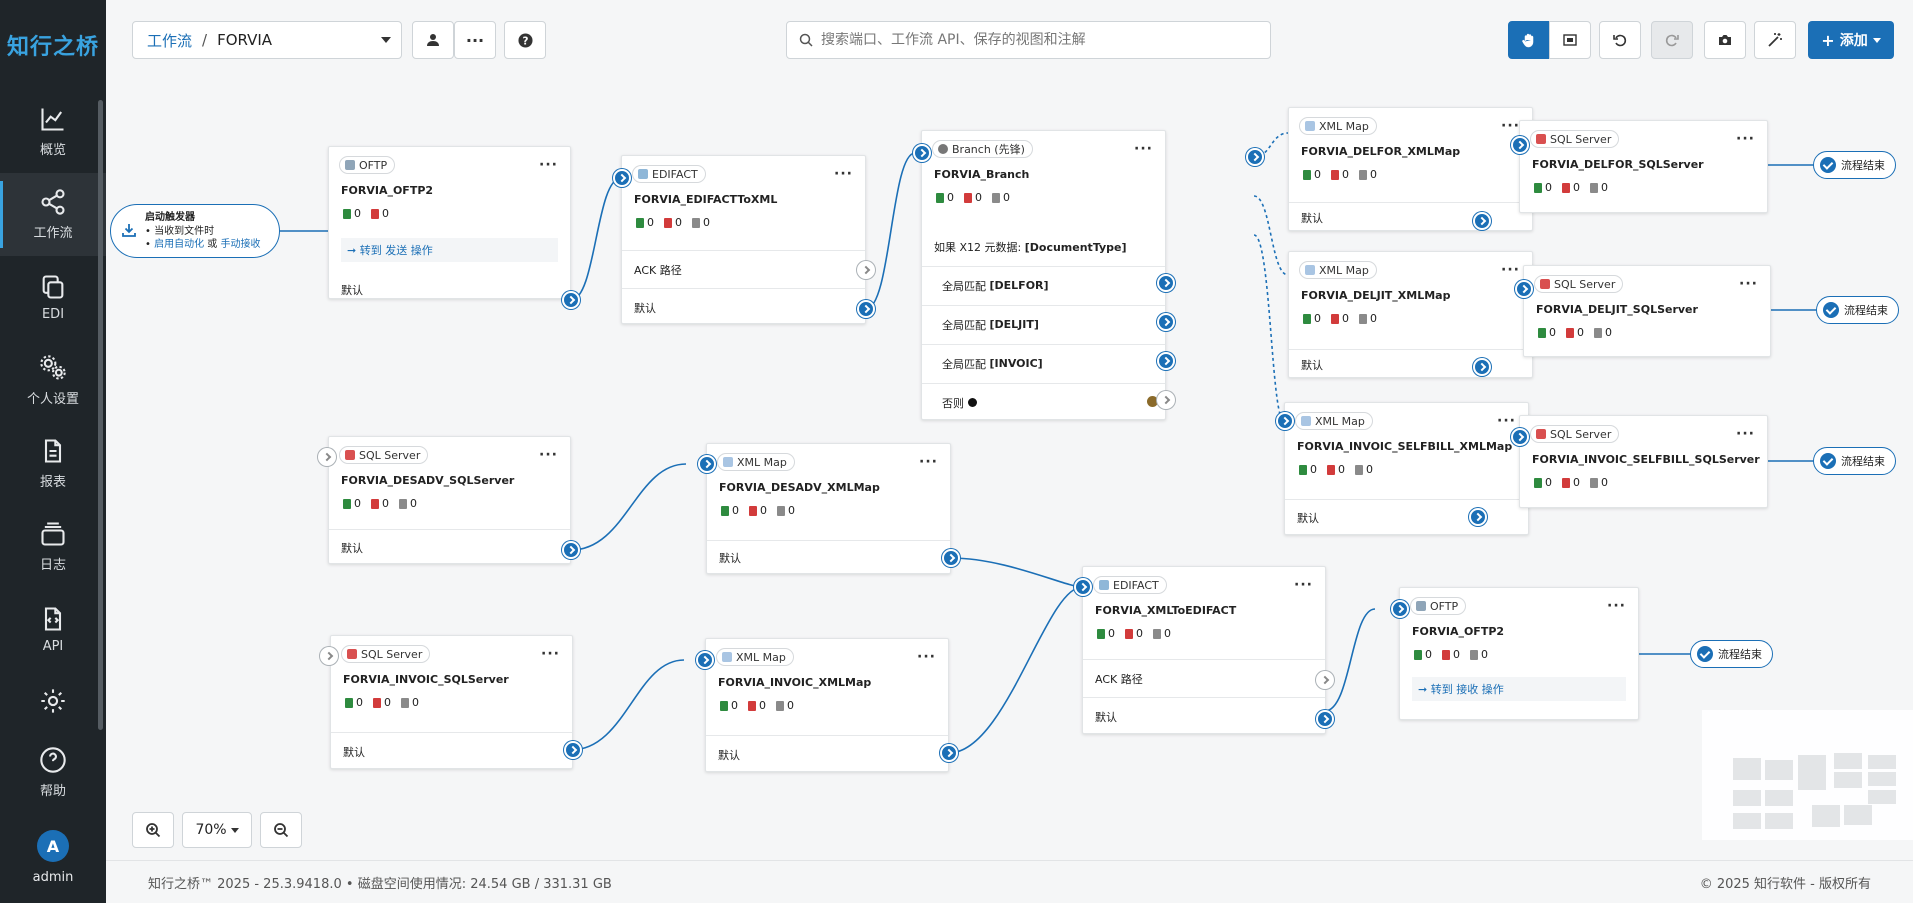  I want to click on search-input, so click(1036, 40).